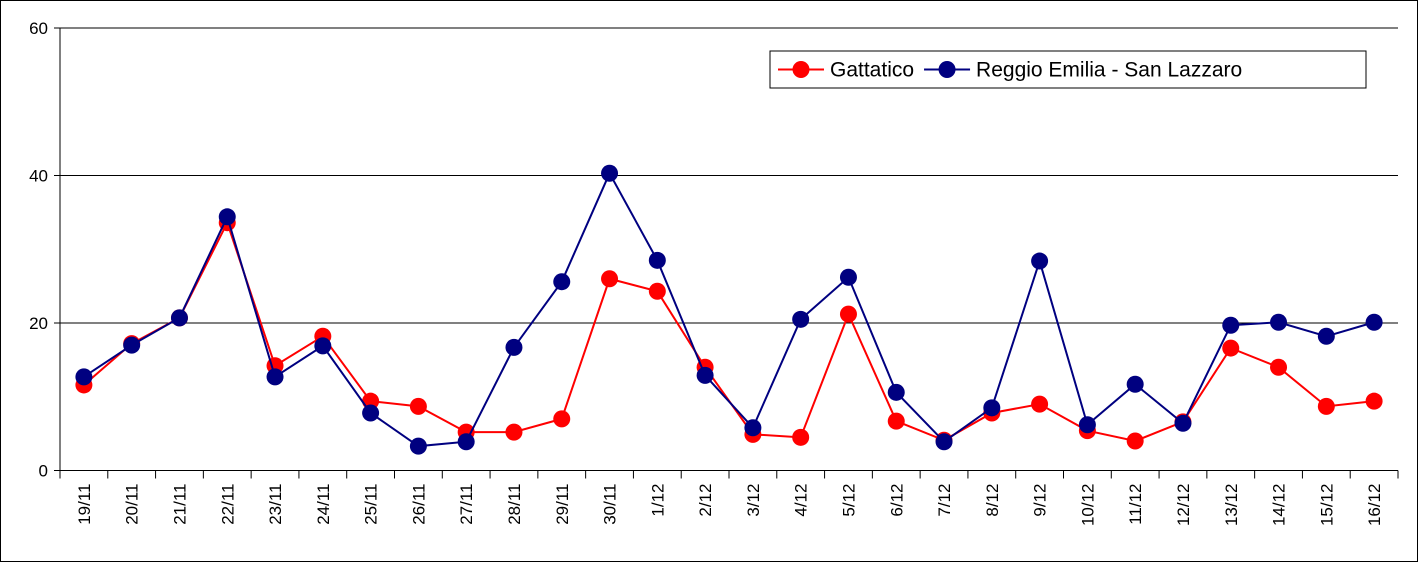 The image size is (1418, 562). What do you see at coordinates (418, 504) in the screenshot?
I see `x-tick-label: 26/11` at bounding box center [418, 504].